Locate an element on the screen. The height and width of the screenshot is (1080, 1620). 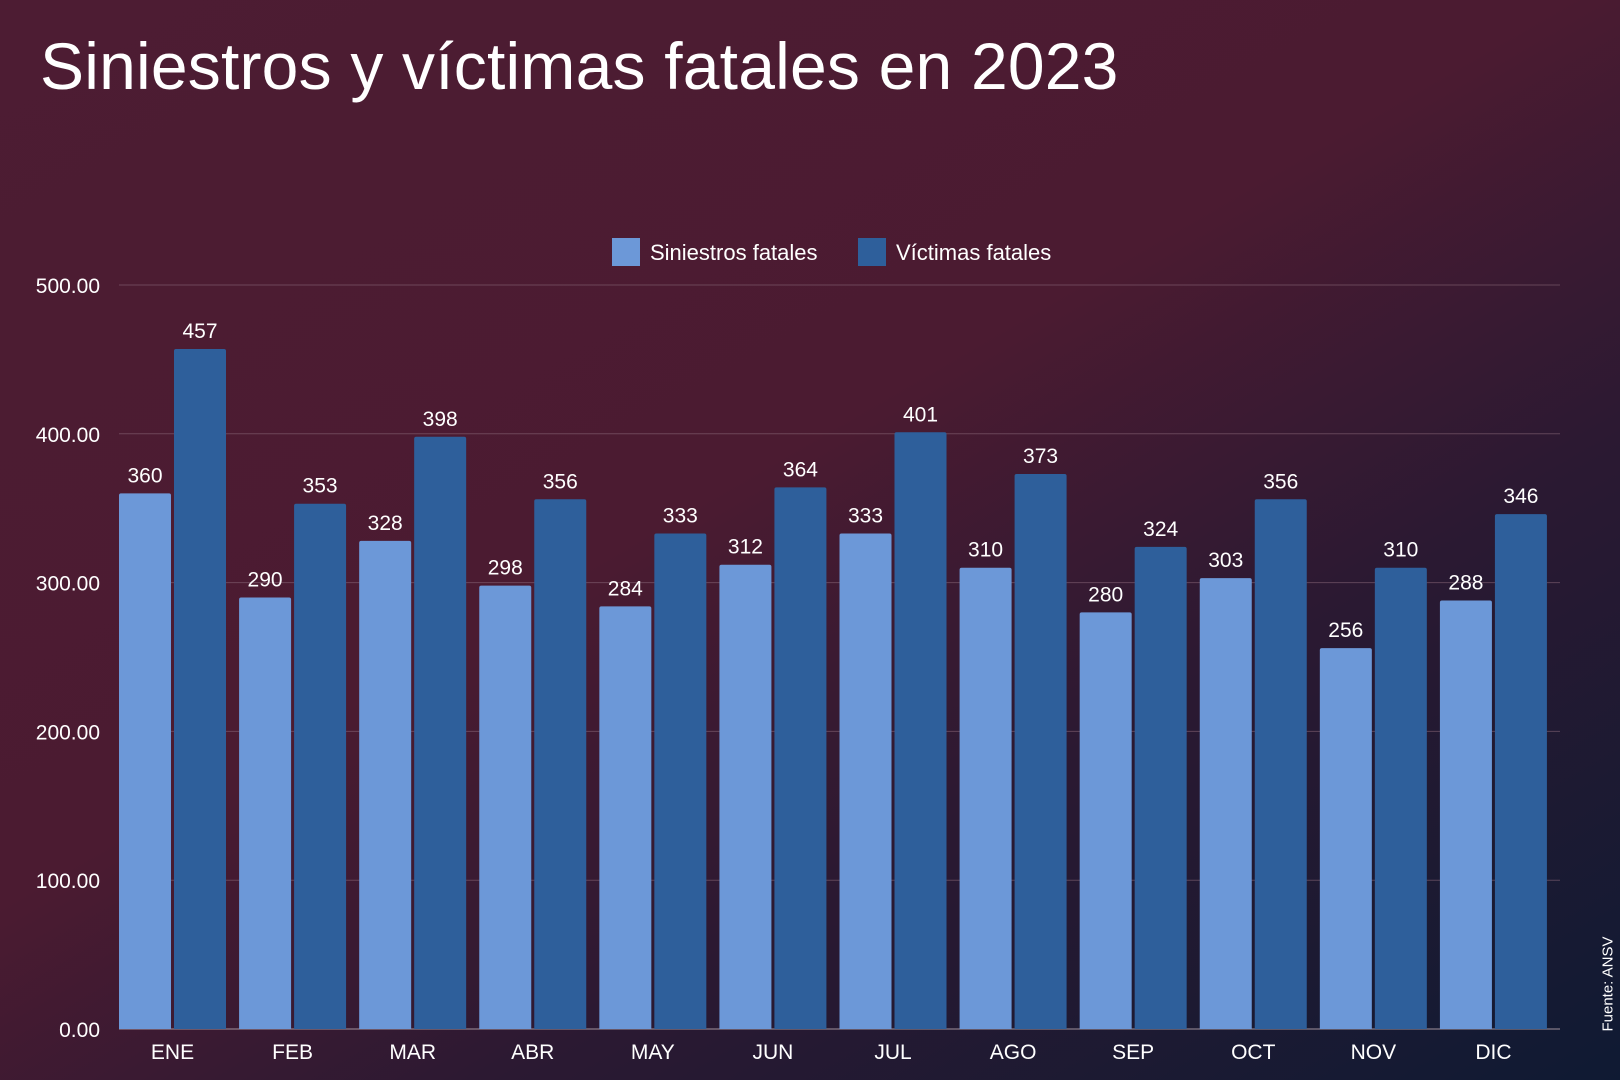
legend-label: Siniestros fatales is located at coordinates (734, 252).